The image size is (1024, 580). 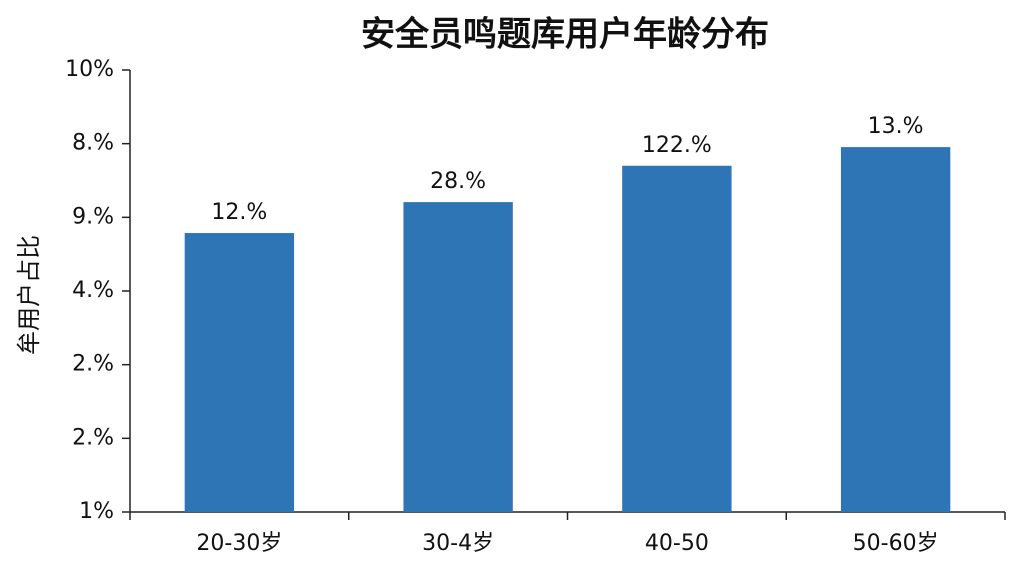 What do you see at coordinates (677, 145) in the screenshot?
I see `value-label: 122.%` at bounding box center [677, 145].